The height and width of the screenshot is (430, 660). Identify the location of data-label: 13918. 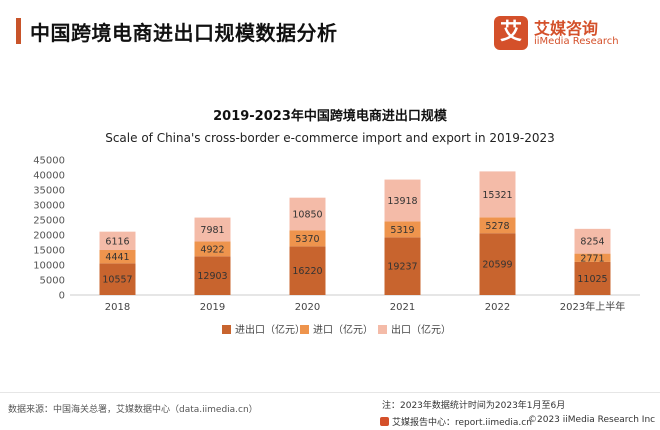
(402, 201).